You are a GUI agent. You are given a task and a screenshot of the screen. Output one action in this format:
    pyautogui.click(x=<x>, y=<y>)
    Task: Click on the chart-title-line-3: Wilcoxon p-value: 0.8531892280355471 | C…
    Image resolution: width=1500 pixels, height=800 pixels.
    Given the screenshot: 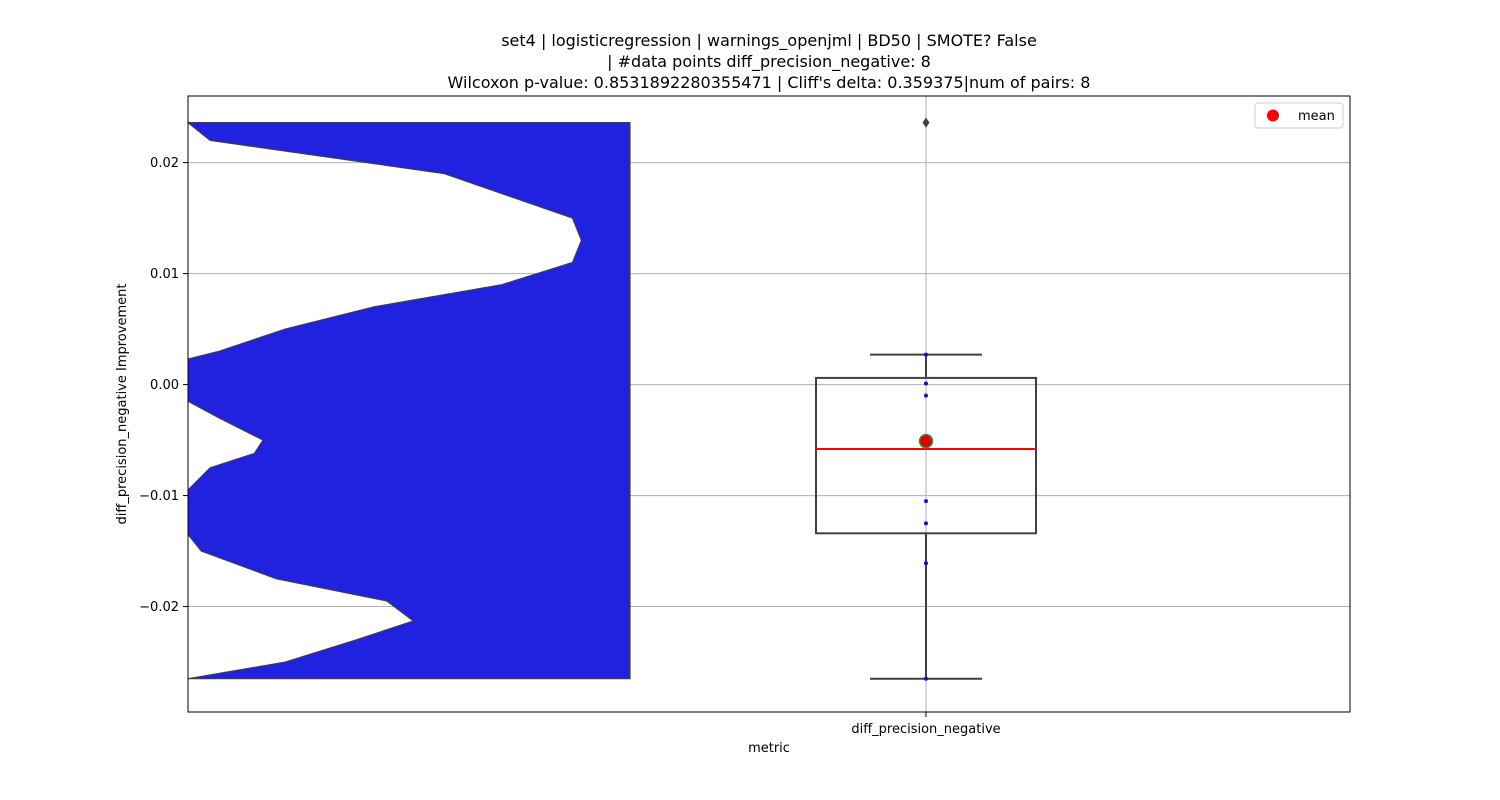 What is the action you would take?
    pyautogui.click(x=769, y=82)
    